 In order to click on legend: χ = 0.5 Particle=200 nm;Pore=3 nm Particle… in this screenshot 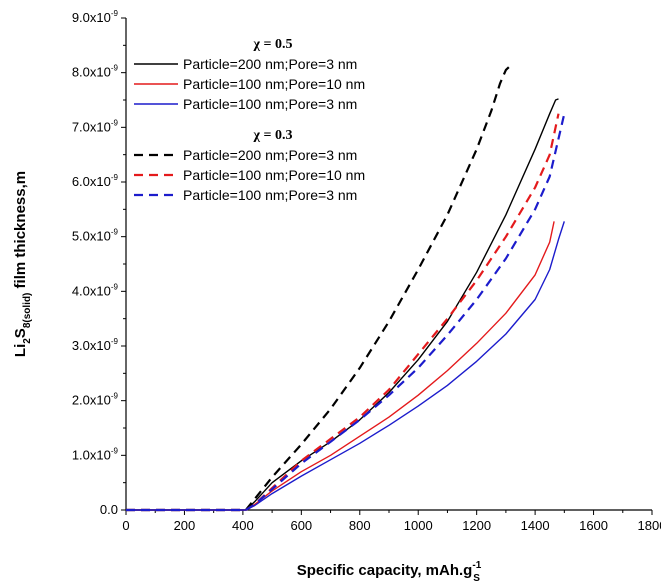, I will do `click(249, 120)`.